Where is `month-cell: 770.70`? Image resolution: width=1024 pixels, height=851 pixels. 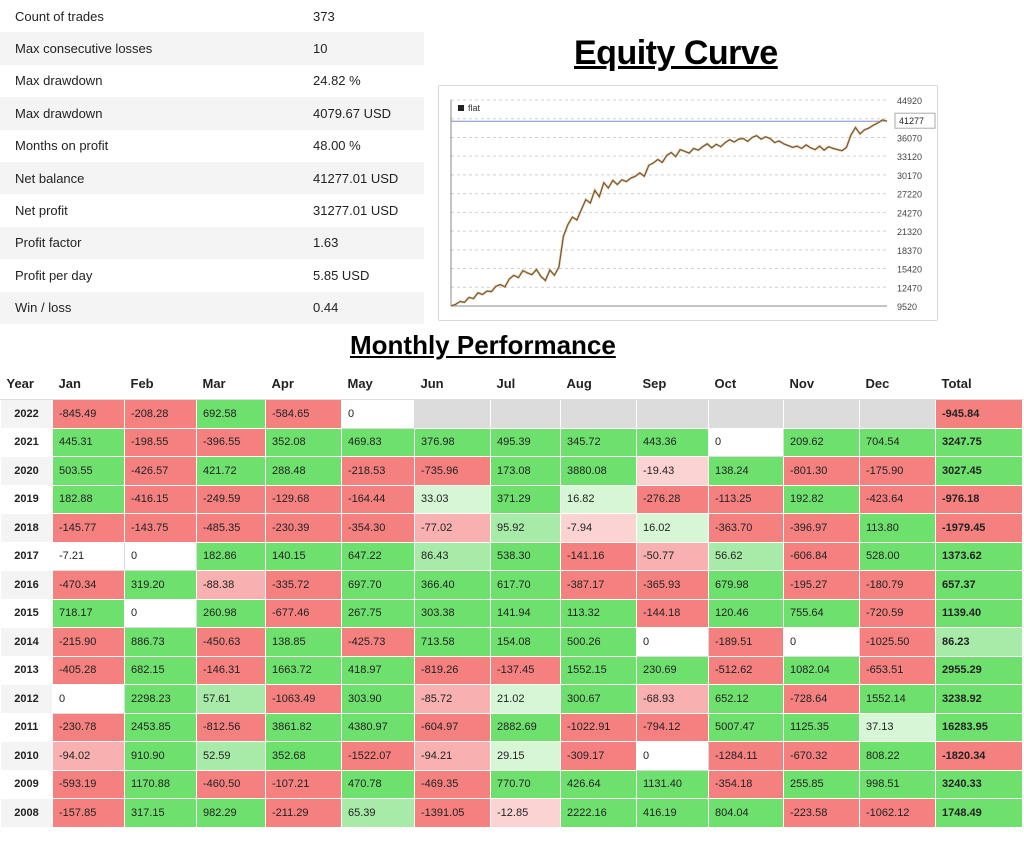
month-cell: 770.70 is located at coordinates (525, 784).